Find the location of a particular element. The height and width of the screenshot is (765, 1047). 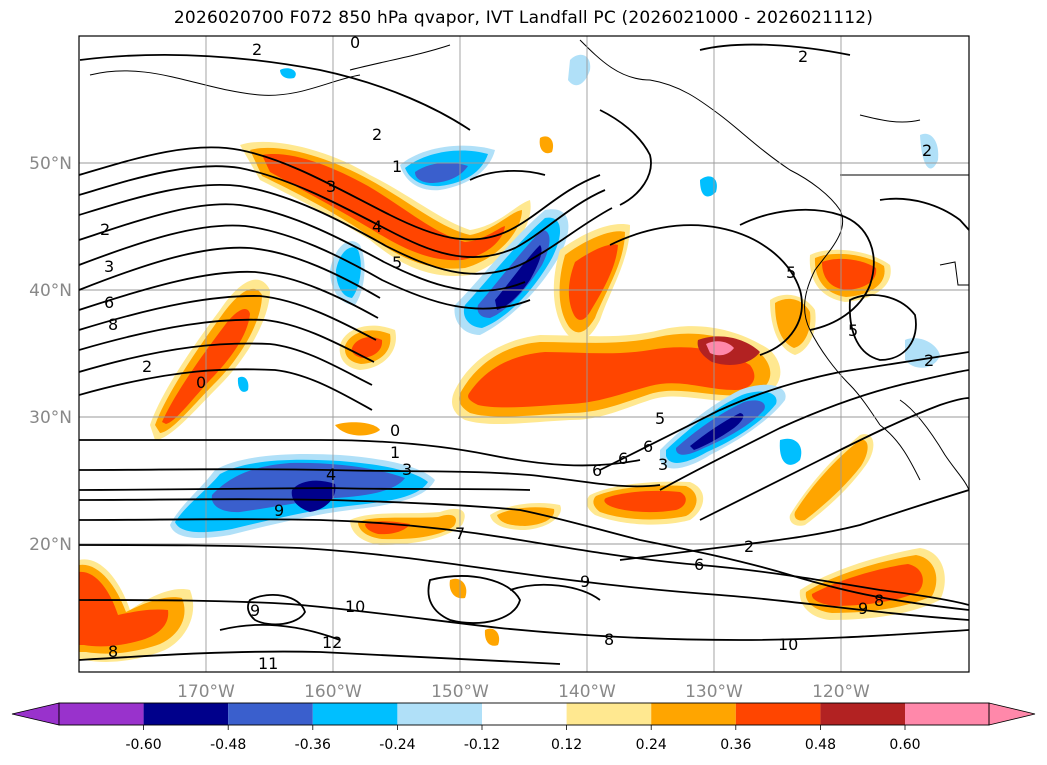

contour-label: 7 is located at coordinates (460, 533).